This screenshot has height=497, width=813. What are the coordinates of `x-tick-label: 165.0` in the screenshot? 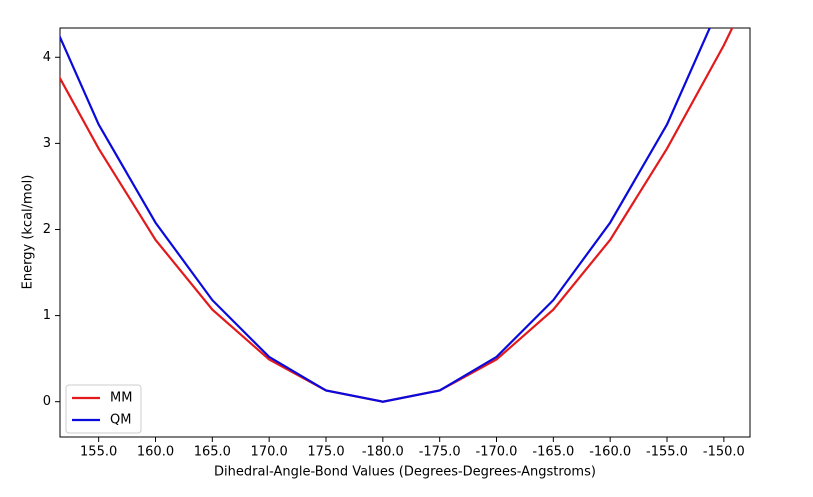 It's located at (212, 452).